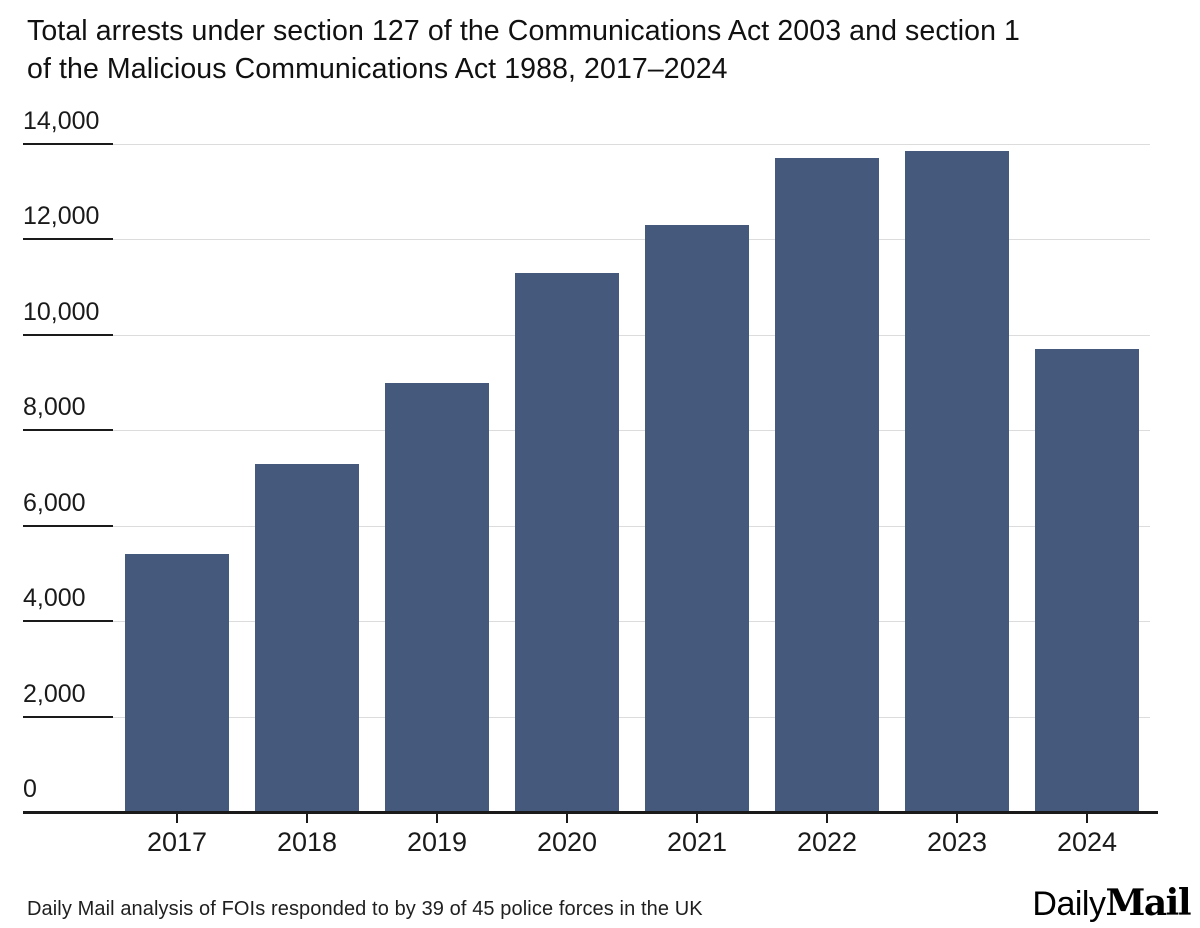  I want to click on dailymail-logo: DailyMail, so click(1111, 903).